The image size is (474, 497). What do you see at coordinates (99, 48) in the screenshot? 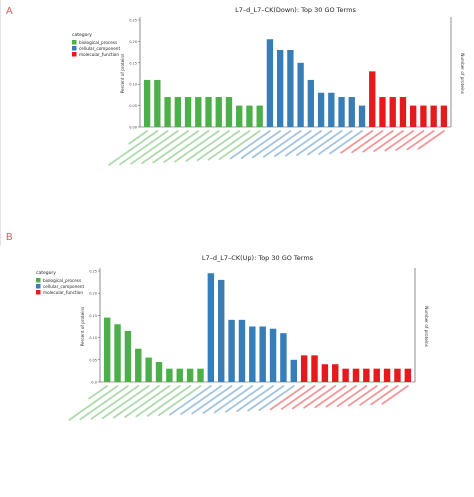
I see `legend-label: cellular_component` at bounding box center [99, 48].